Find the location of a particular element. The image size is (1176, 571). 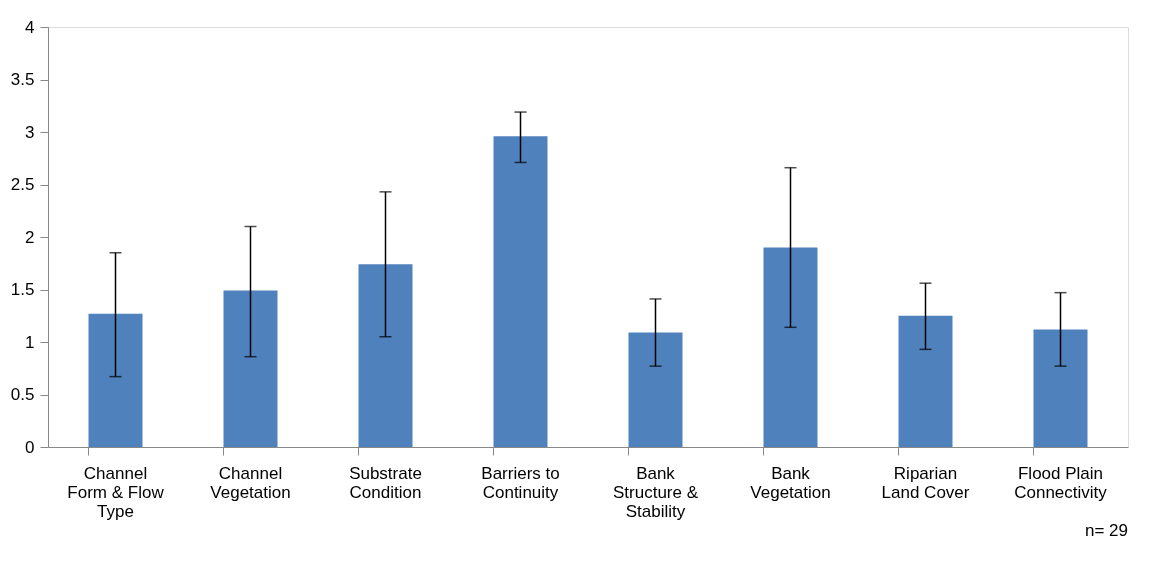

y-tick-label: 2.5 is located at coordinates (22, 184).